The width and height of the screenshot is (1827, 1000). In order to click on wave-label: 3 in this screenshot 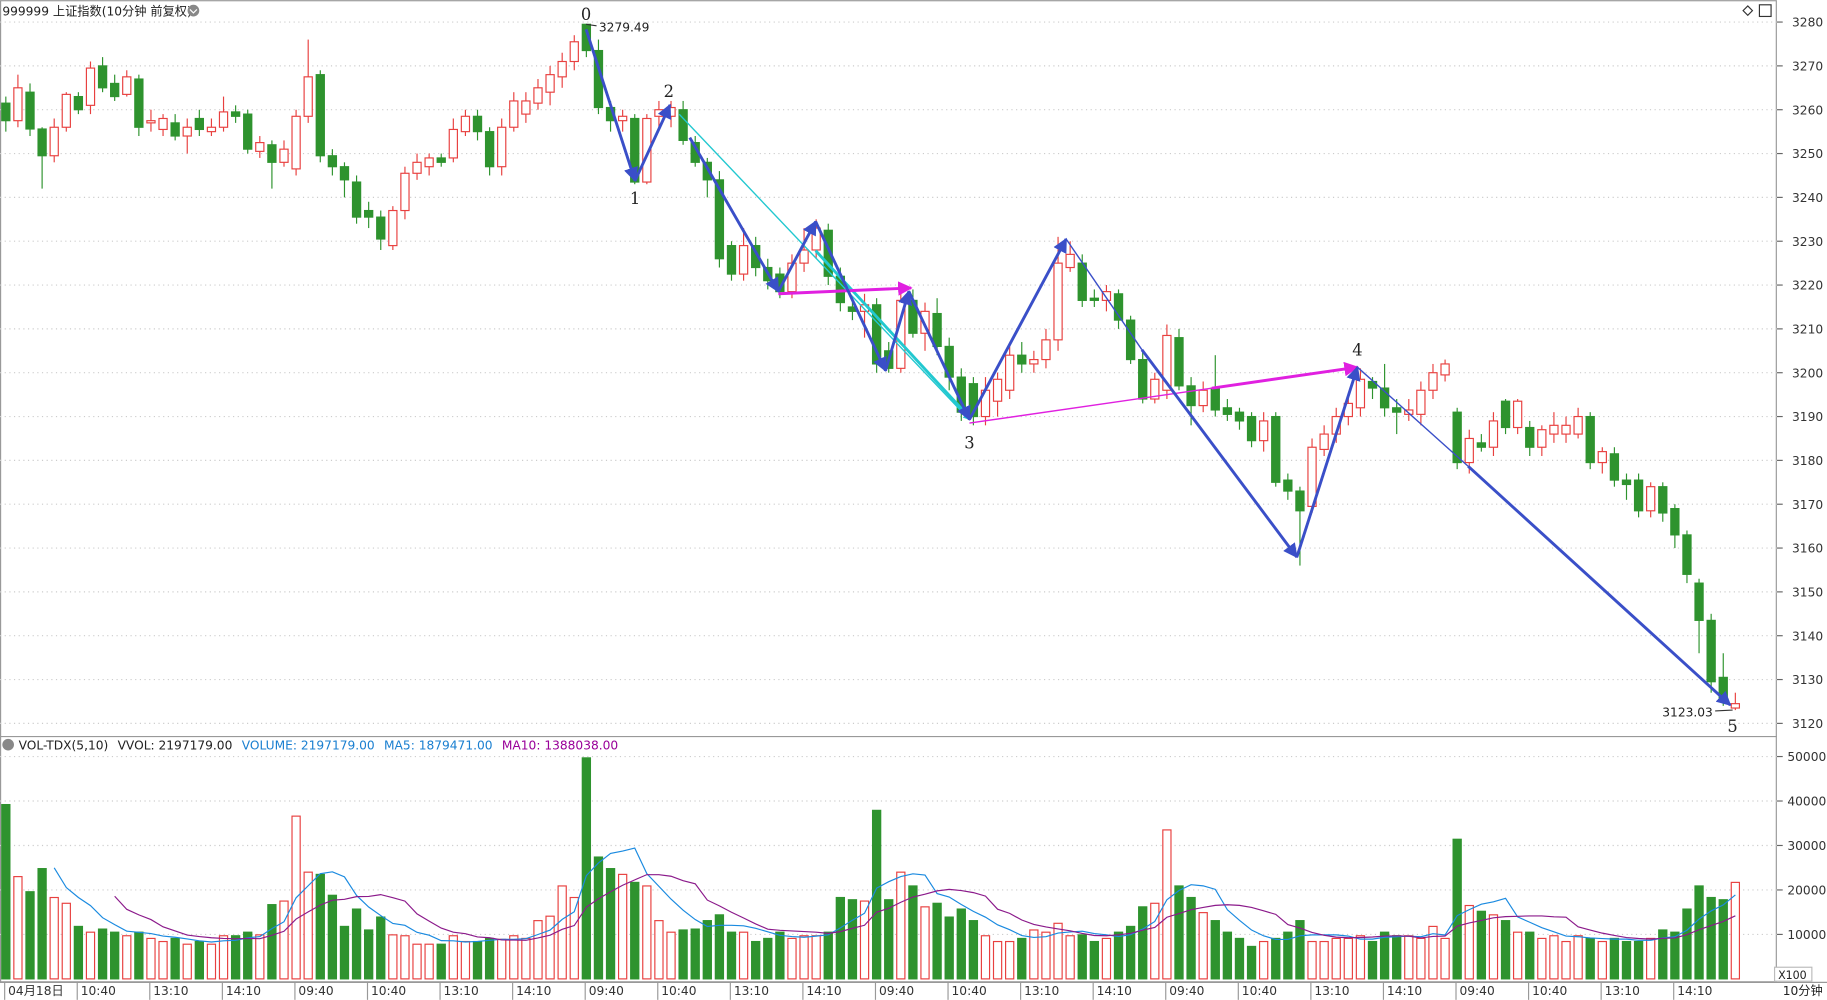, I will do `click(969, 443)`.